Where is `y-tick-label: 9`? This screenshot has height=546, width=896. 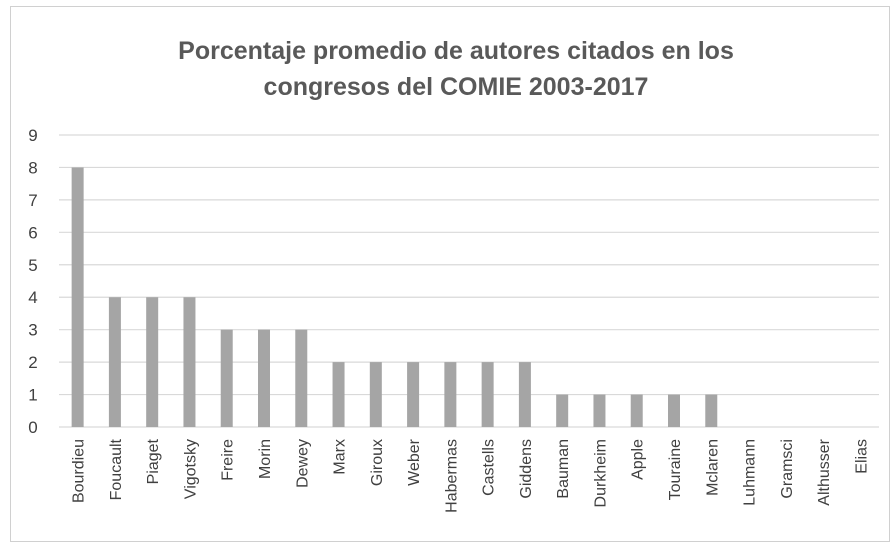 y-tick-label: 9 is located at coordinates (32, 135).